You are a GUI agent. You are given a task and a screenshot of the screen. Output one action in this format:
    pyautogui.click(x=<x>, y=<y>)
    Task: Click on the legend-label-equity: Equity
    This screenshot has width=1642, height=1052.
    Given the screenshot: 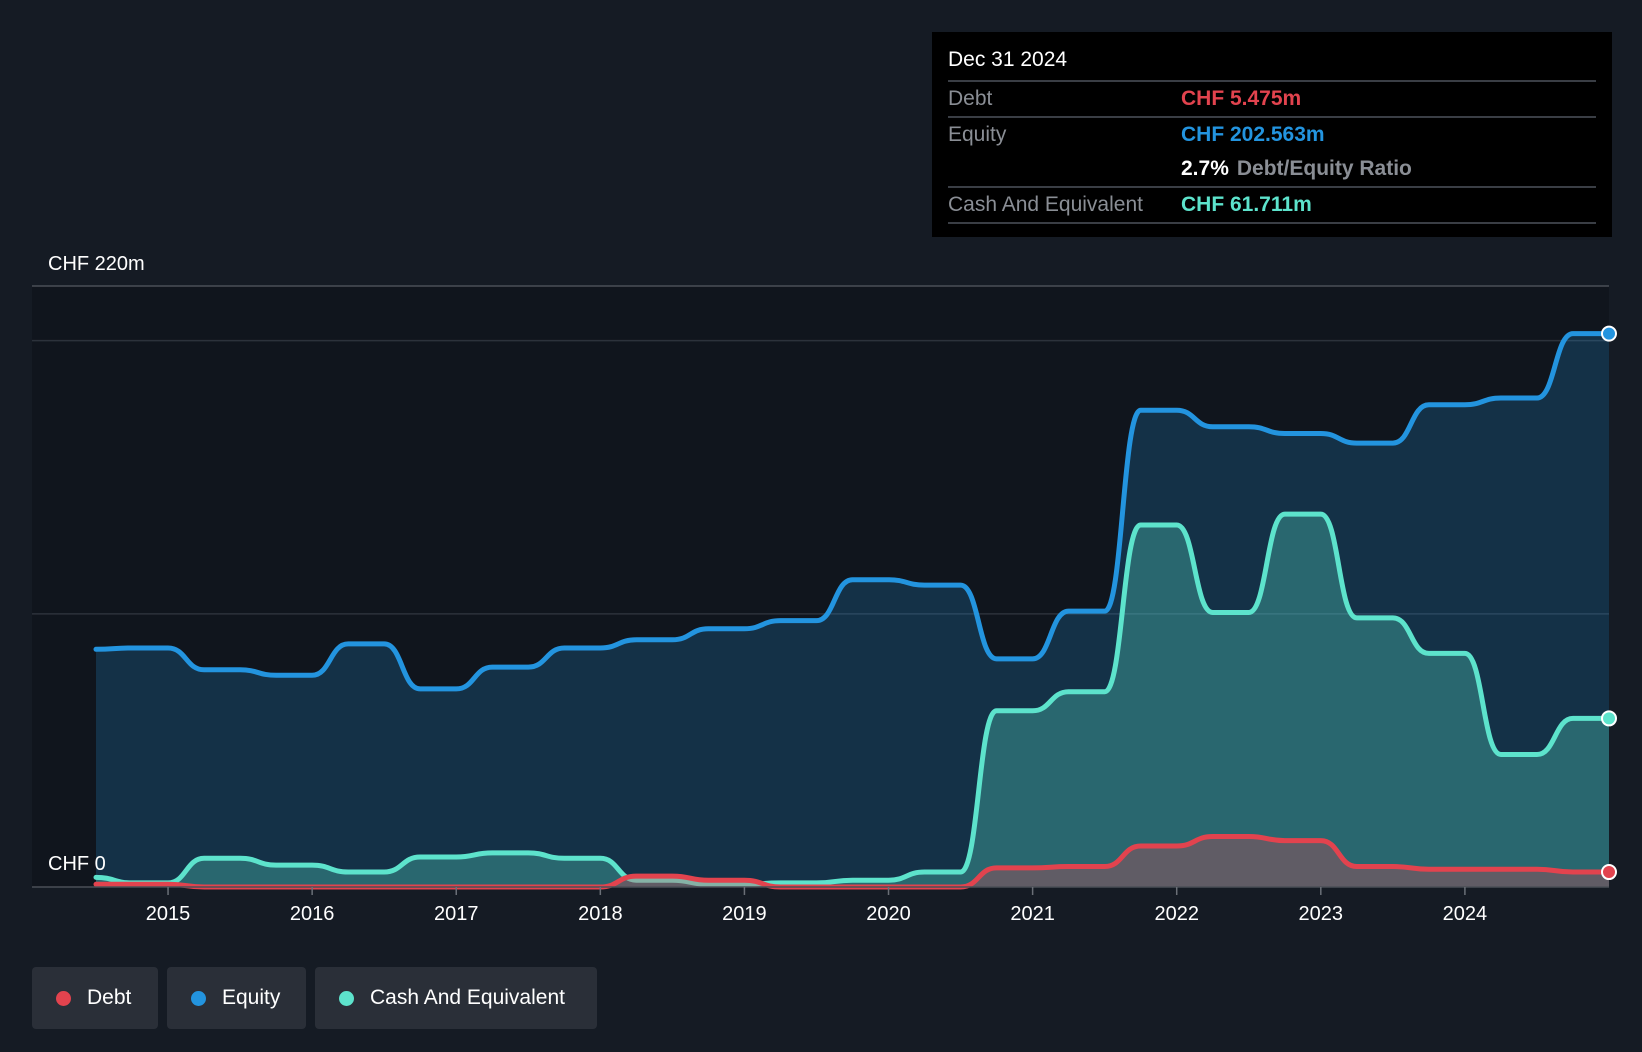 What is the action you would take?
    pyautogui.click(x=251, y=997)
    